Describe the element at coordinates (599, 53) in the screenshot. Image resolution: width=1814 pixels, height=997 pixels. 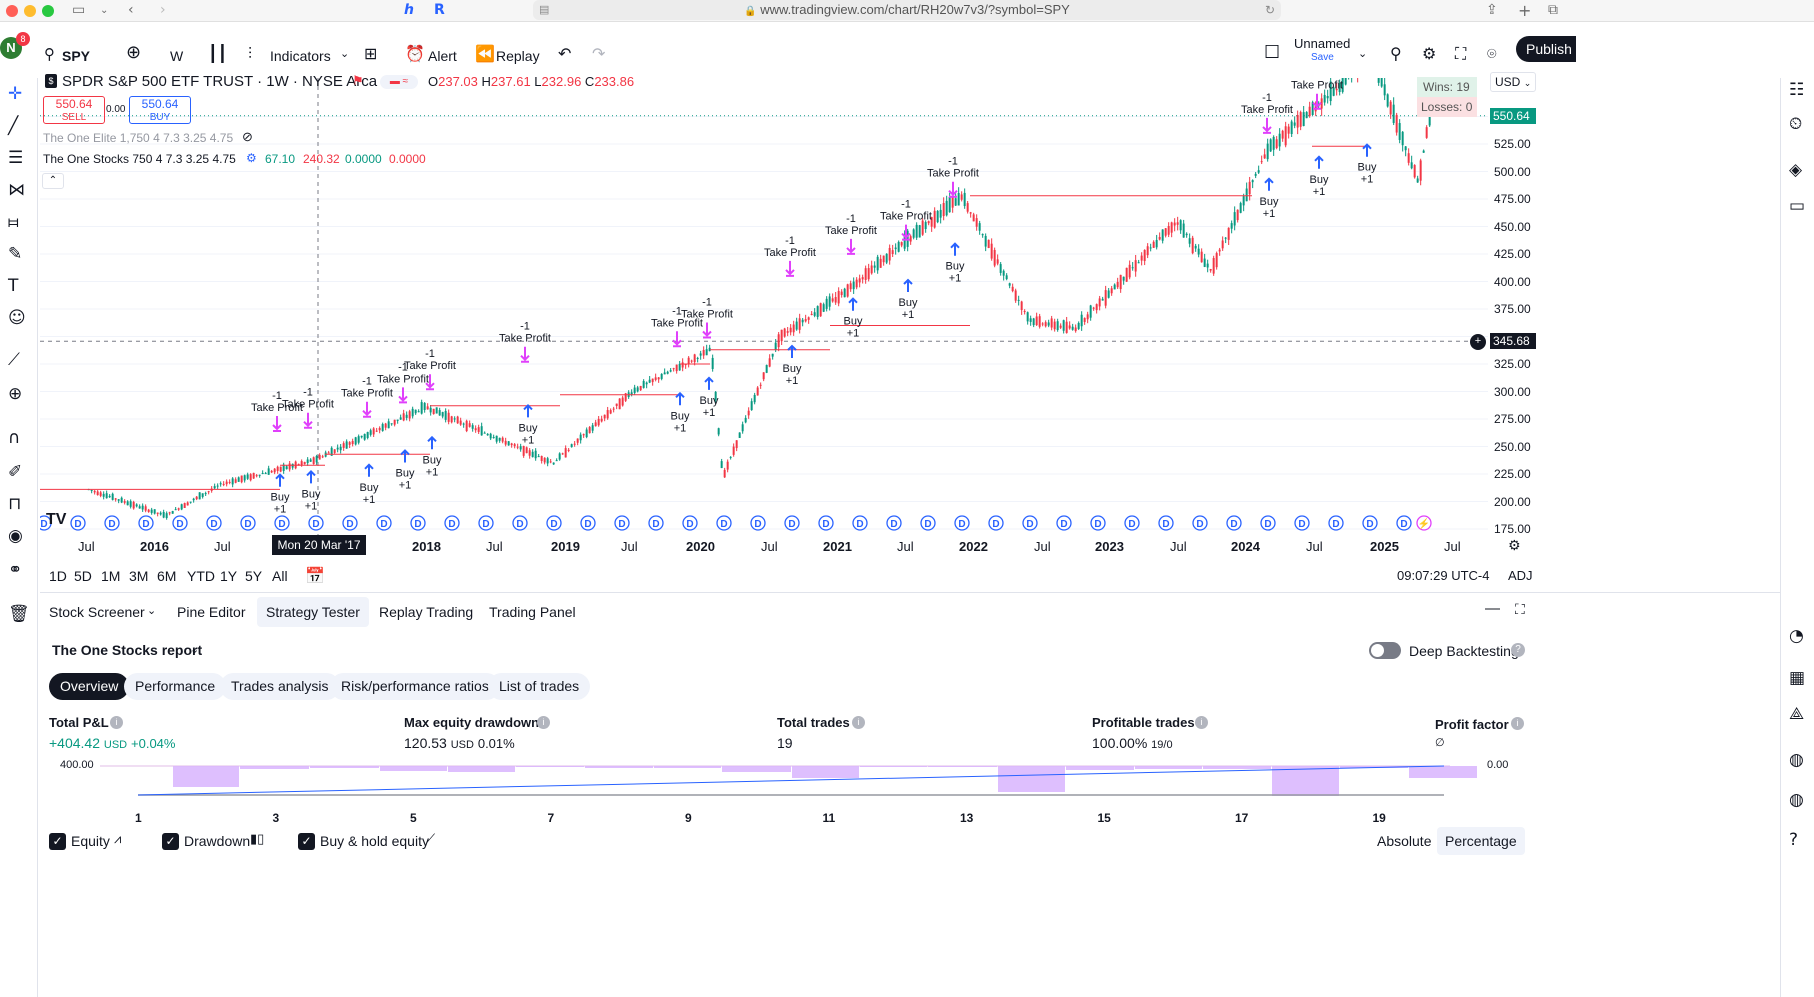
I see `redo-icon: ↷` at that location.